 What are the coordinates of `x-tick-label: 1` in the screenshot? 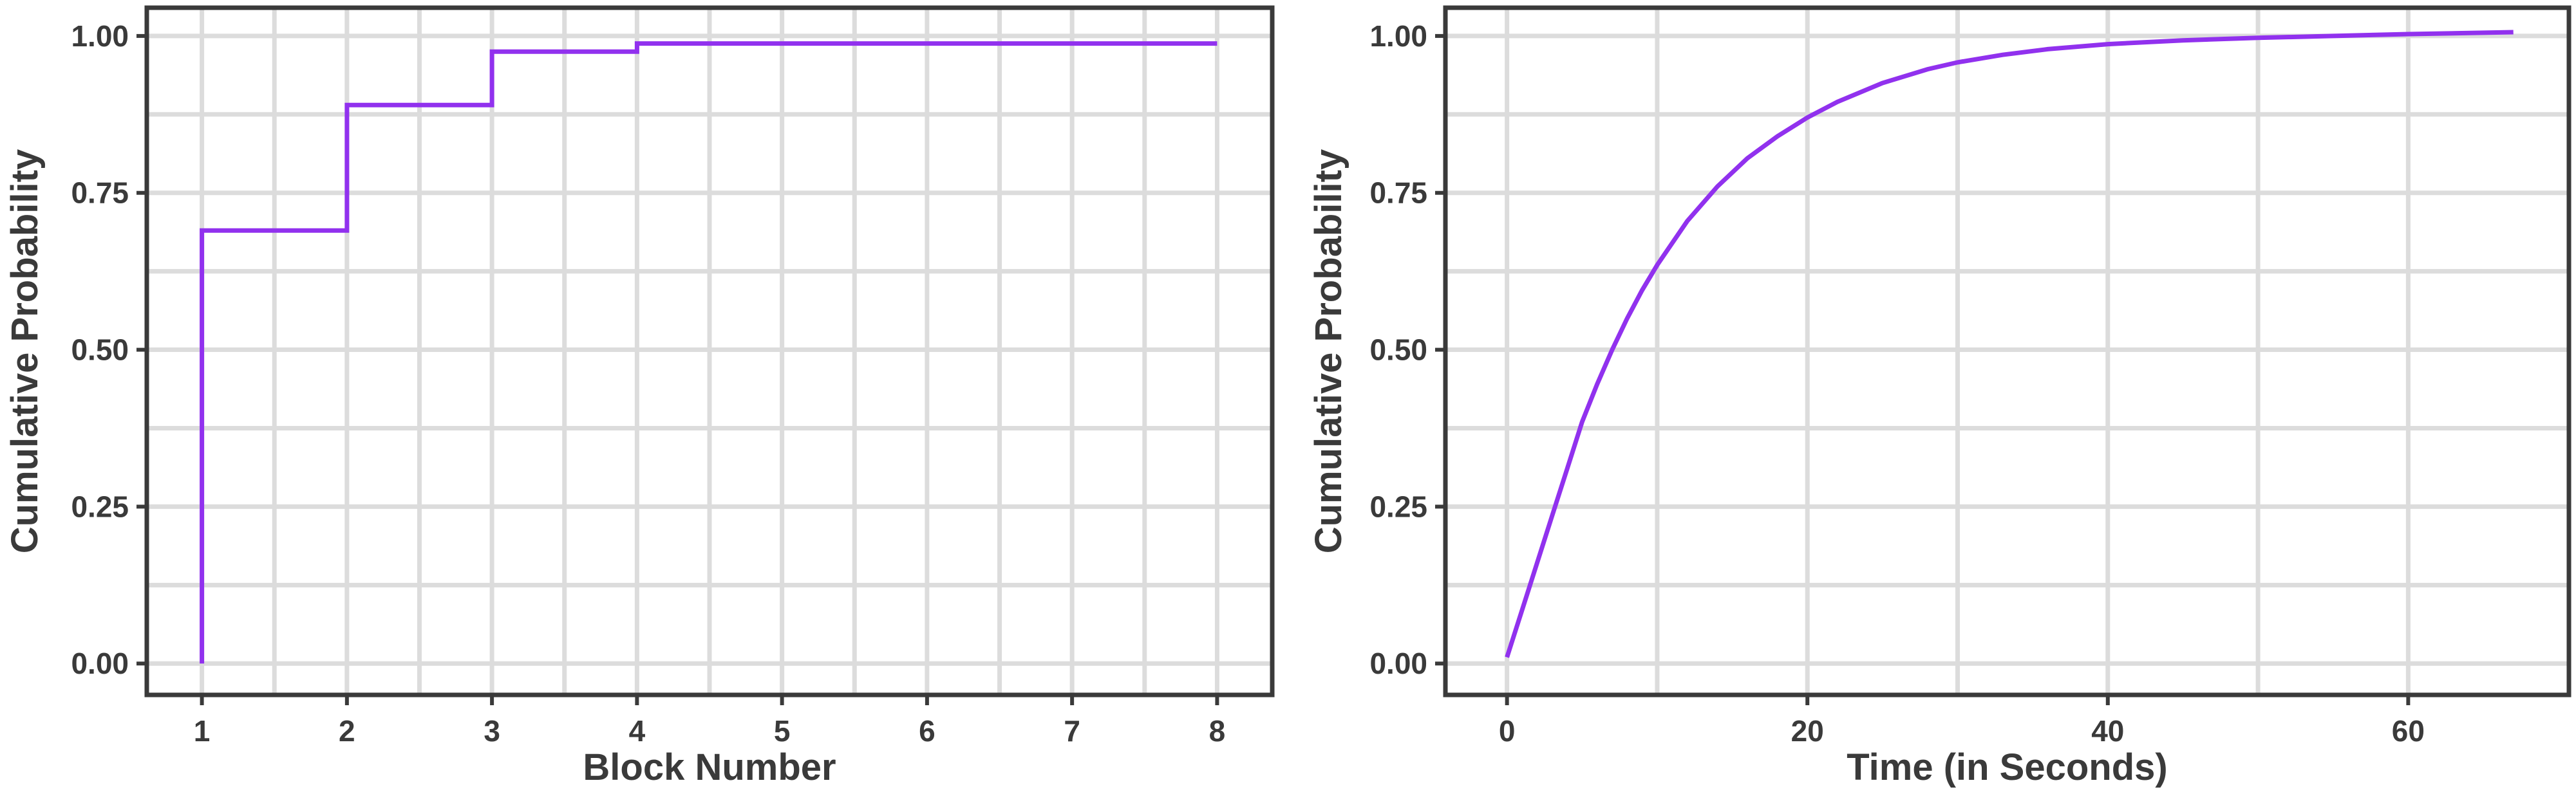 It's located at (202, 731).